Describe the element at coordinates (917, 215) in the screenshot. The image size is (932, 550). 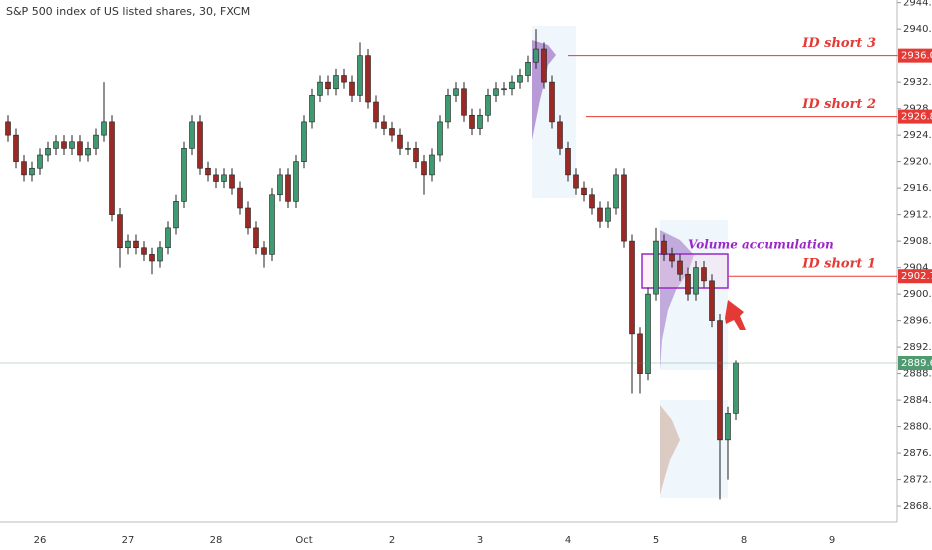
I see `y-tick-label: 2912.0` at that location.